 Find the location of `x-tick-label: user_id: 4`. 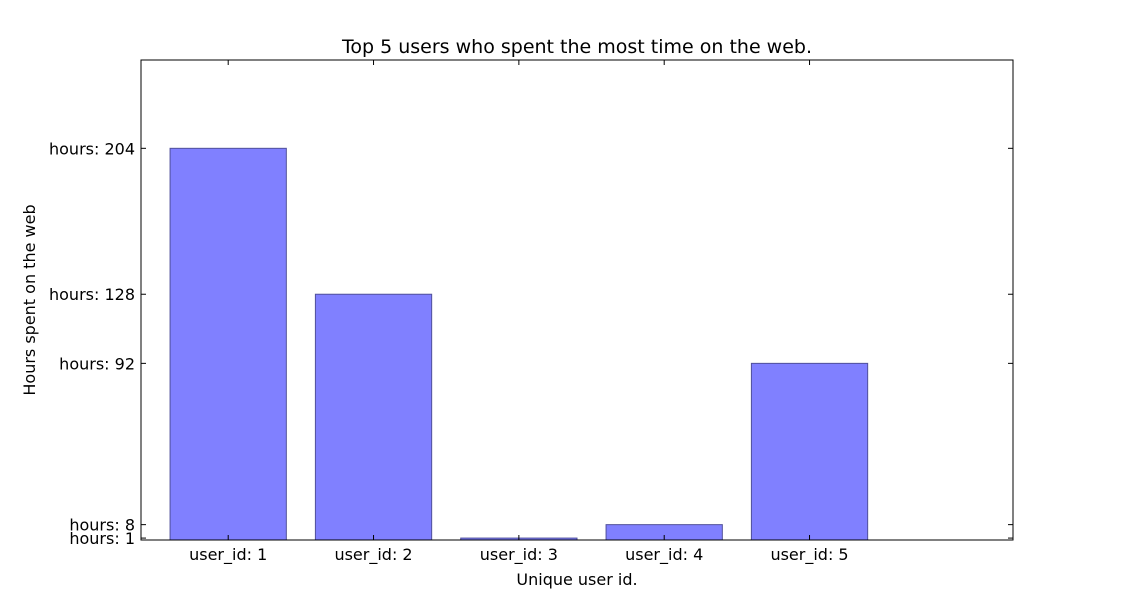

x-tick-label: user_id: 4 is located at coordinates (664, 555).